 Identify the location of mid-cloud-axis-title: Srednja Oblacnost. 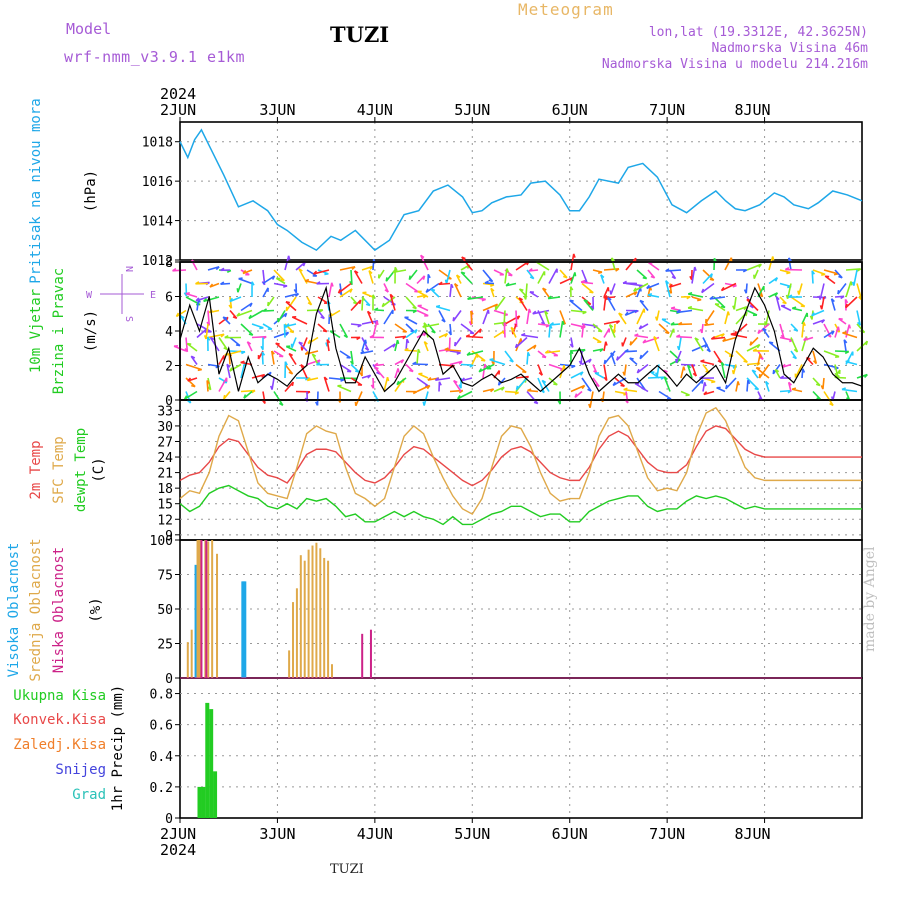
(36, 609).